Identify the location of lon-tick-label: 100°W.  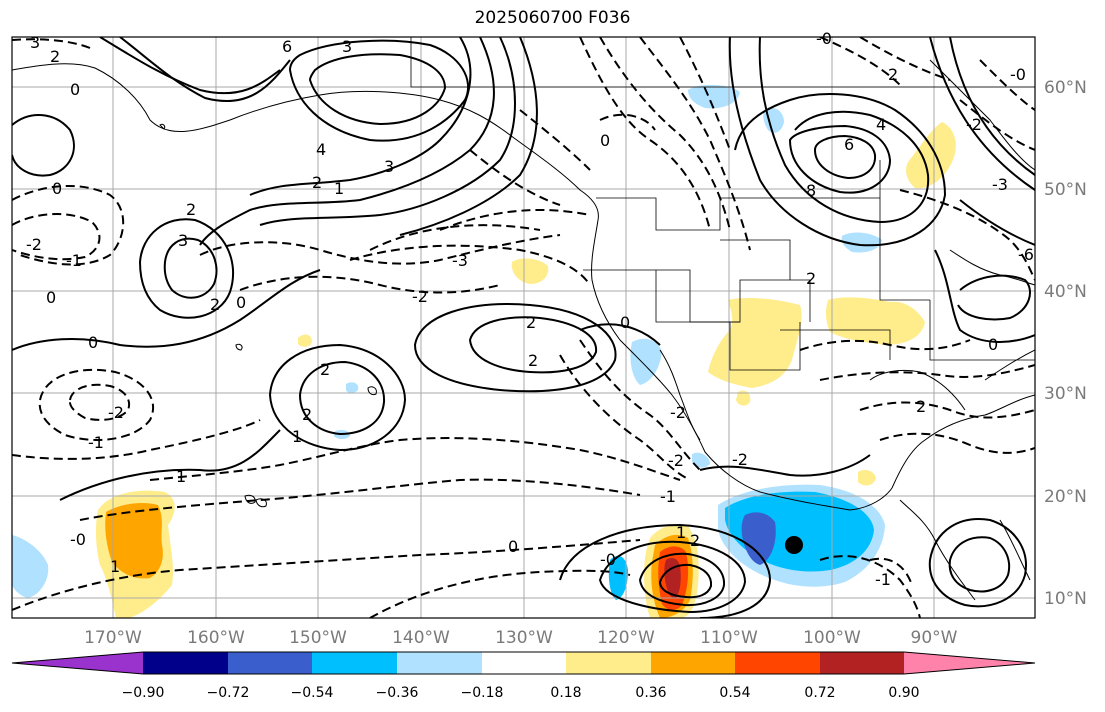
(832, 638).